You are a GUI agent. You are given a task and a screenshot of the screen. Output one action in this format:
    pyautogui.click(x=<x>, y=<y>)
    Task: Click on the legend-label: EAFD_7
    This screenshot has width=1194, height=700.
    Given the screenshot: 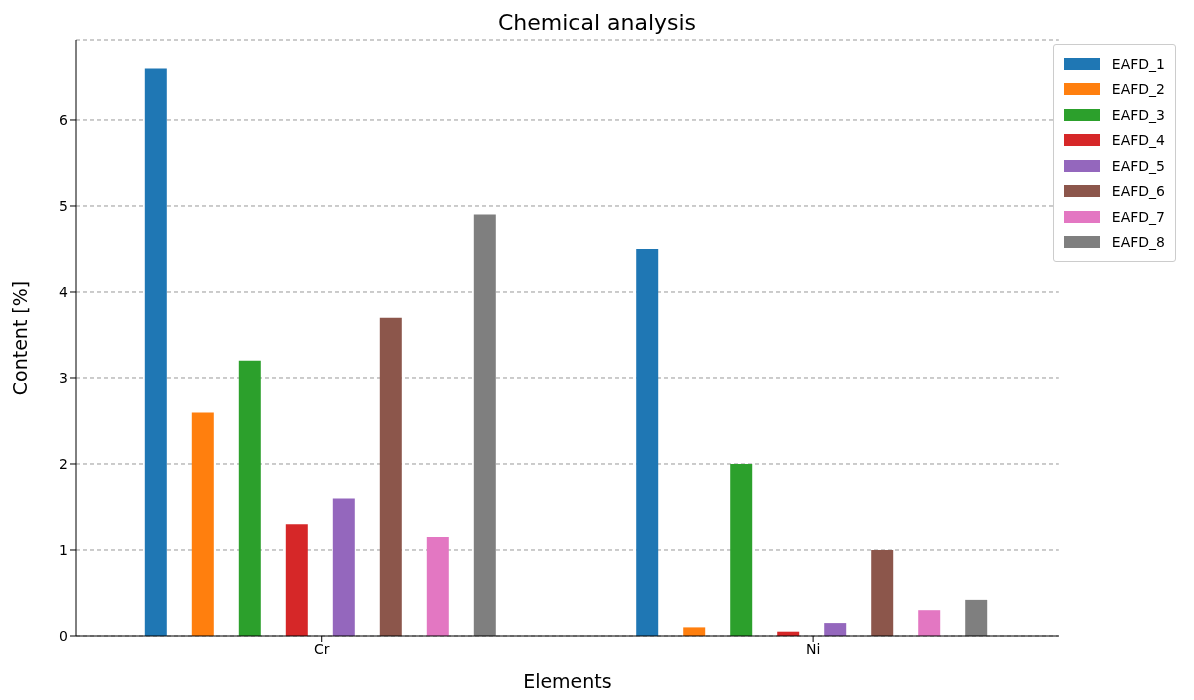 What is the action you would take?
    pyautogui.click(x=1138, y=216)
    